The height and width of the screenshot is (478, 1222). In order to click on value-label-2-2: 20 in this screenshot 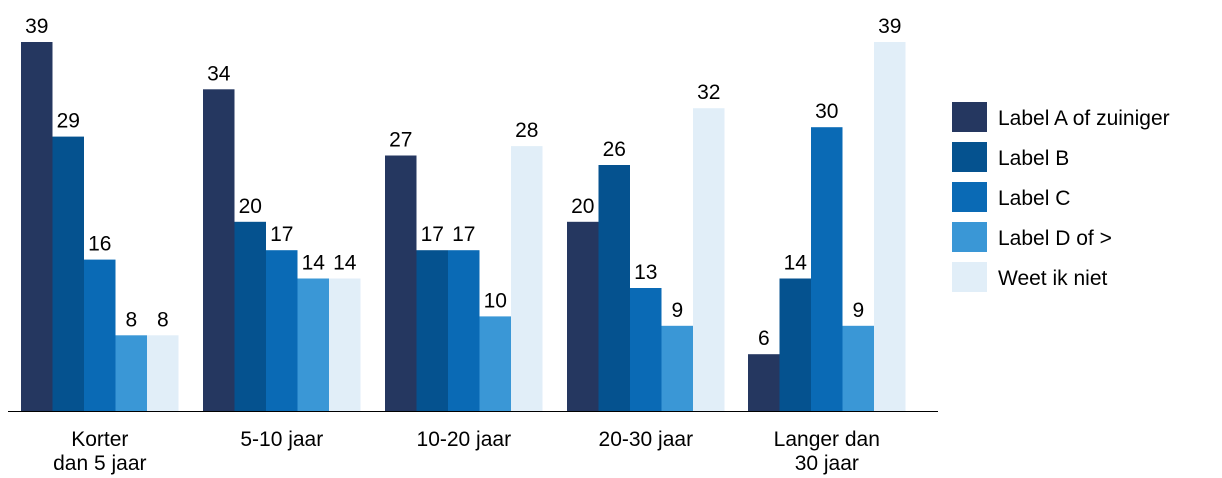, I will do `click(250, 206)`.